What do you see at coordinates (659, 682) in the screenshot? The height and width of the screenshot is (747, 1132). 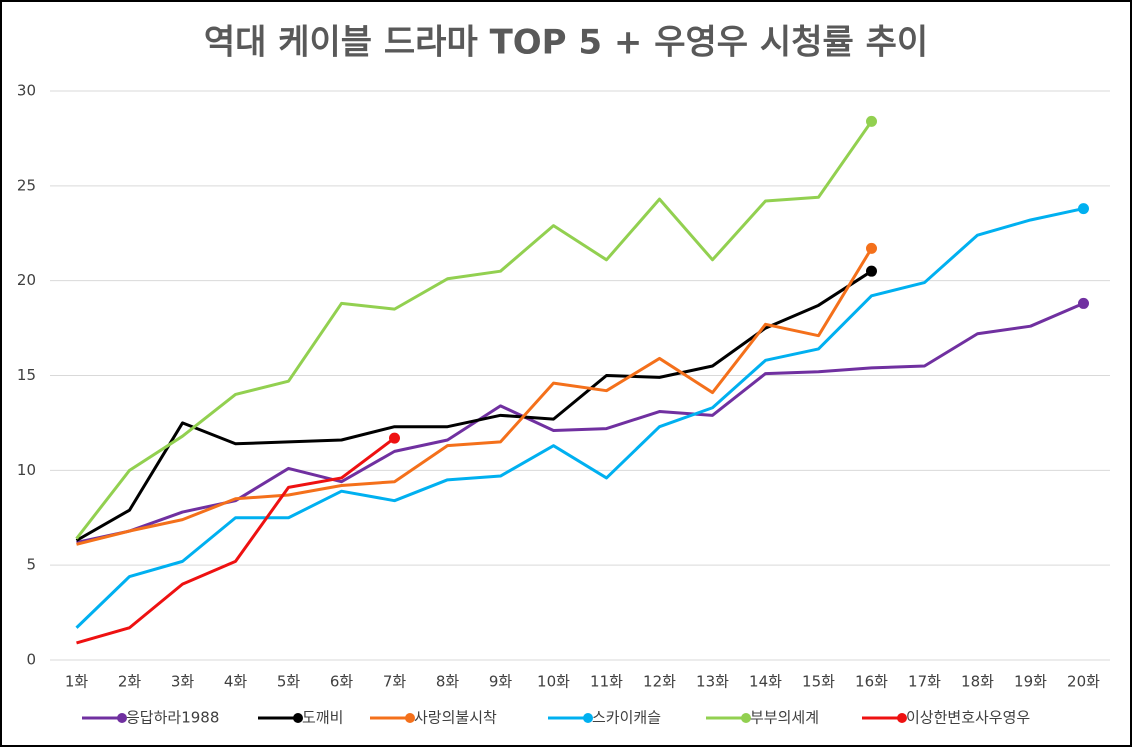 I see `x-tick-label: 12화` at bounding box center [659, 682].